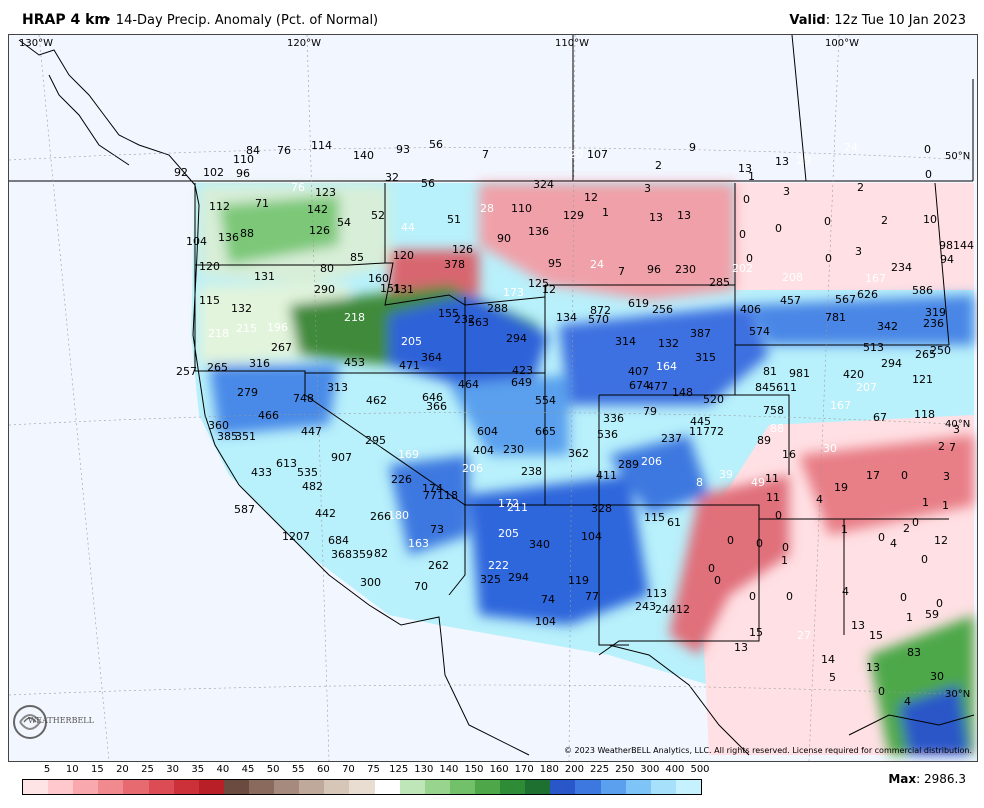 The width and height of the screenshot is (984, 808). What do you see at coordinates (545, 621) in the screenshot?
I see `station-value: 104` at bounding box center [545, 621].